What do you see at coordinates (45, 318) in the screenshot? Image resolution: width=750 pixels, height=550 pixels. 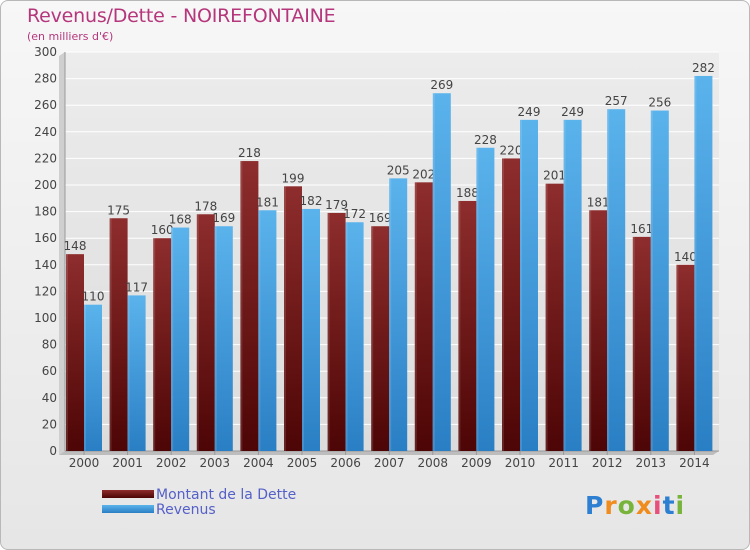 I see `y-tick-label: 100` at bounding box center [45, 318].